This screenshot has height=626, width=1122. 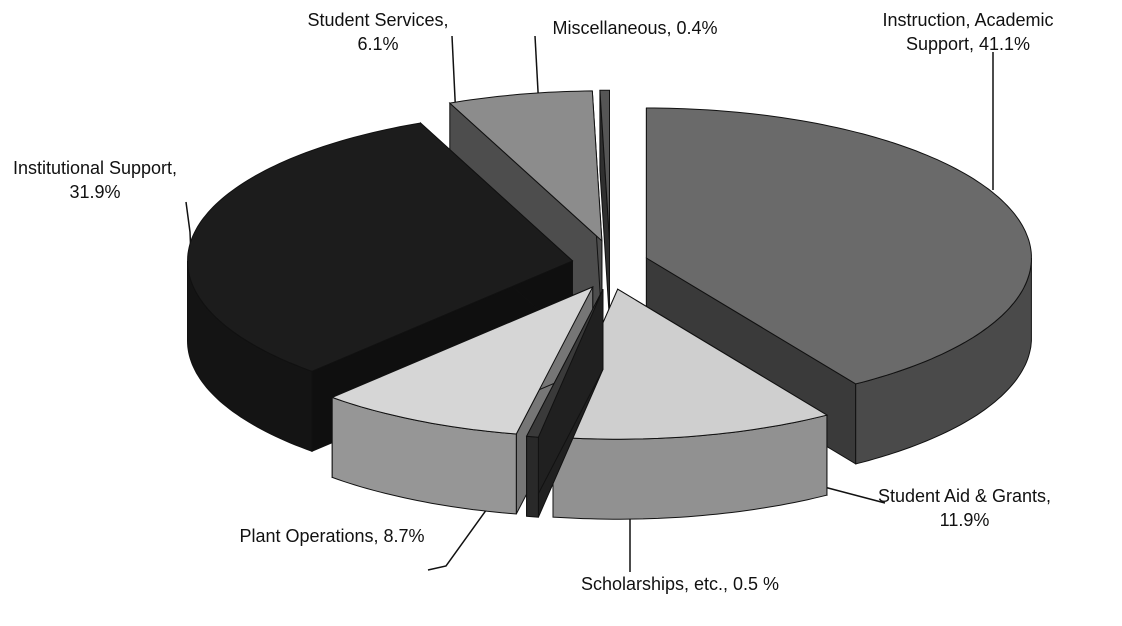 I want to click on data-label: Instruction, Academic Support, 41.1%, so click(x=968, y=32).